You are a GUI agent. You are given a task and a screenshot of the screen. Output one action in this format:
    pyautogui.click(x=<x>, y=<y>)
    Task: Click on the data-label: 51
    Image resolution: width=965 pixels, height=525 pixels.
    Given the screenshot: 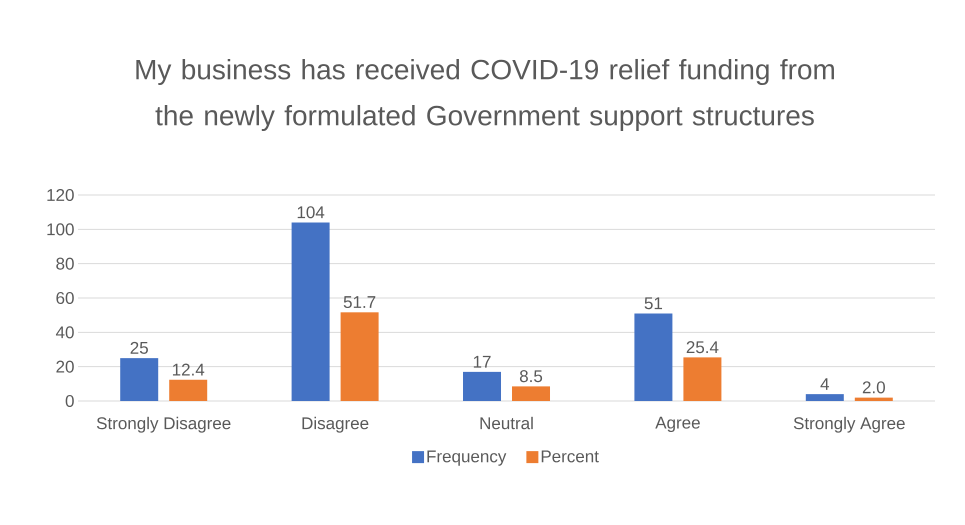 What is the action you would take?
    pyautogui.click(x=653, y=303)
    